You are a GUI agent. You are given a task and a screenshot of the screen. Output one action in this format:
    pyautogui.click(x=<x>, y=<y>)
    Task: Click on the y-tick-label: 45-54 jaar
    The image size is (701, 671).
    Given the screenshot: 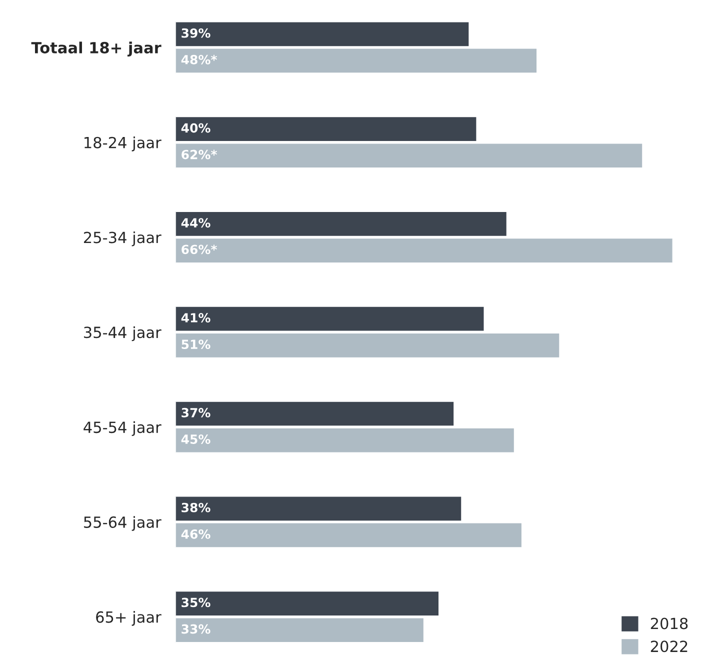 What is the action you would take?
    pyautogui.click(x=123, y=428)
    